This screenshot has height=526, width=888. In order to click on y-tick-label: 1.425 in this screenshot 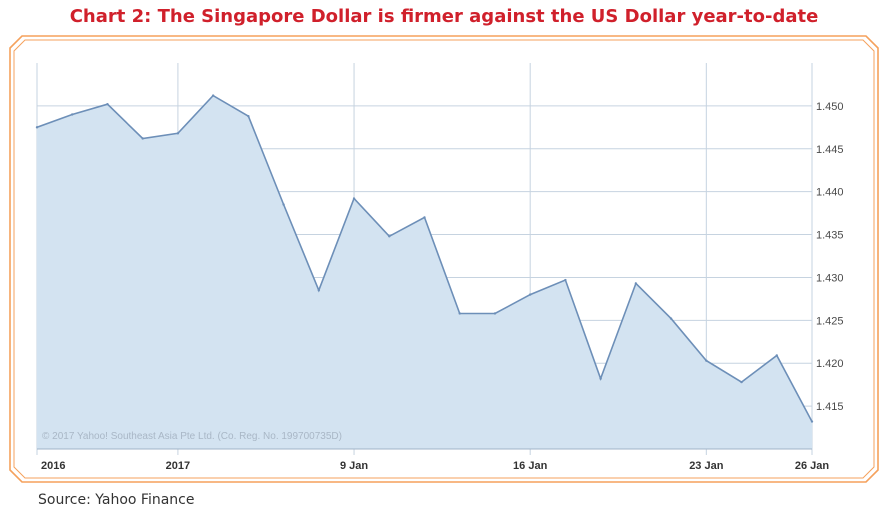, I will do `click(830, 321)`.